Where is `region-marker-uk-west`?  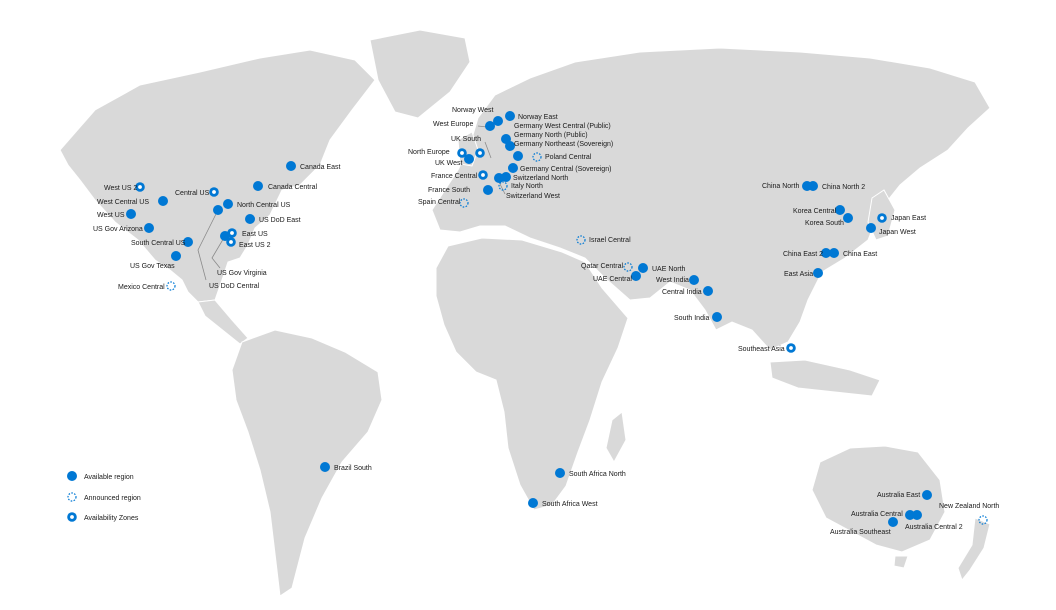 region-marker-uk-west is located at coordinates (469, 159).